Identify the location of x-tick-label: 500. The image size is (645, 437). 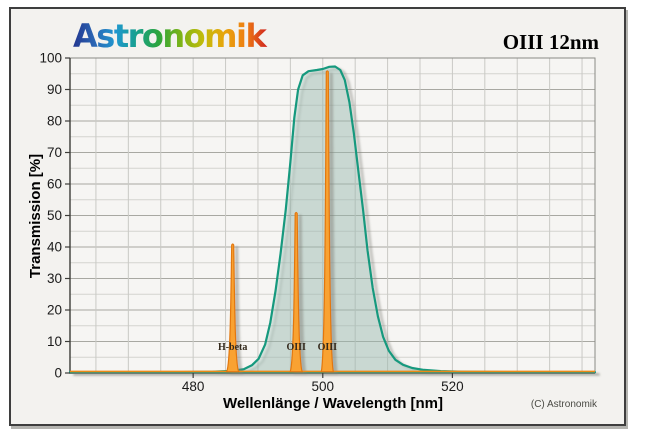
(323, 386).